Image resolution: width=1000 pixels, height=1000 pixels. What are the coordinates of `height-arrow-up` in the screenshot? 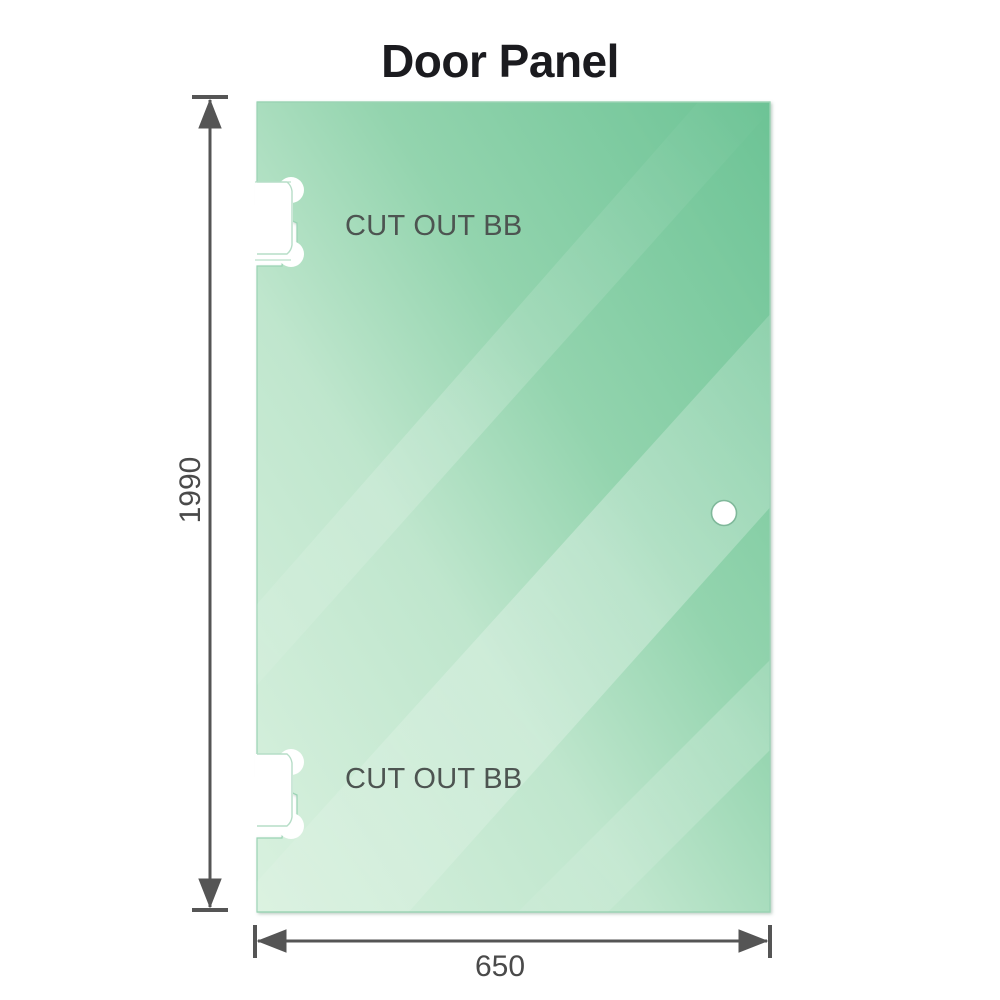 It's located at (210, 113).